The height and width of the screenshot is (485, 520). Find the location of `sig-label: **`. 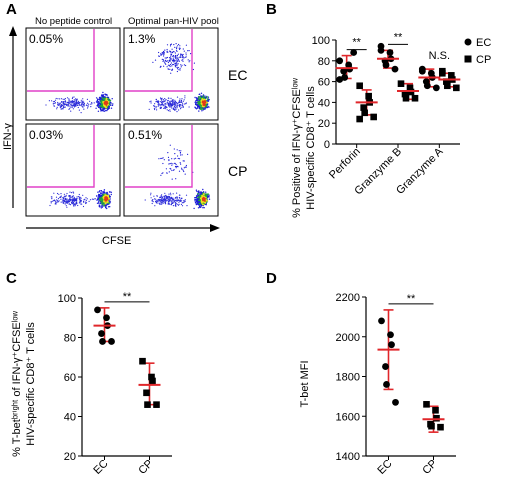

sig-label: ** is located at coordinates (411, 299).